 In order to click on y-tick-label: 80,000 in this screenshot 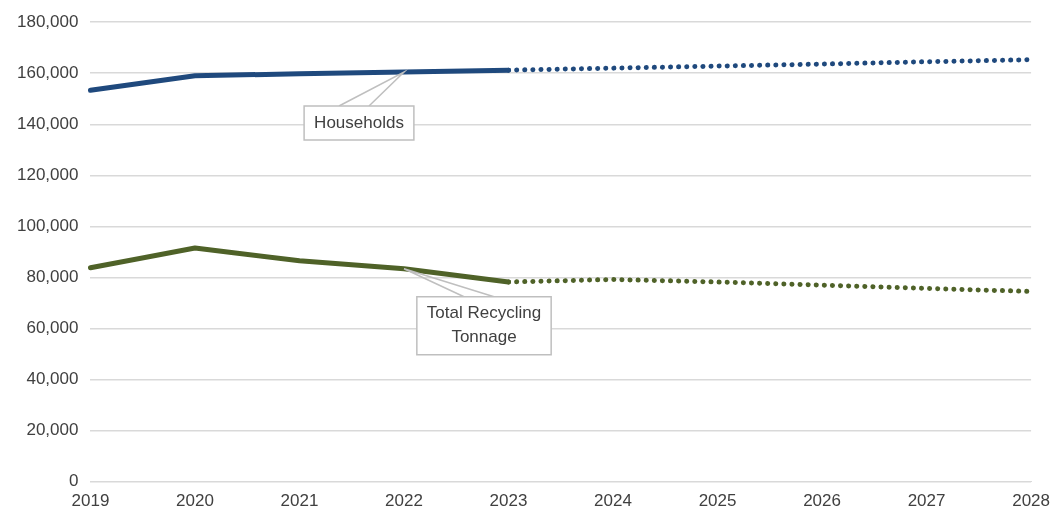, I will do `click(52, 277)`.